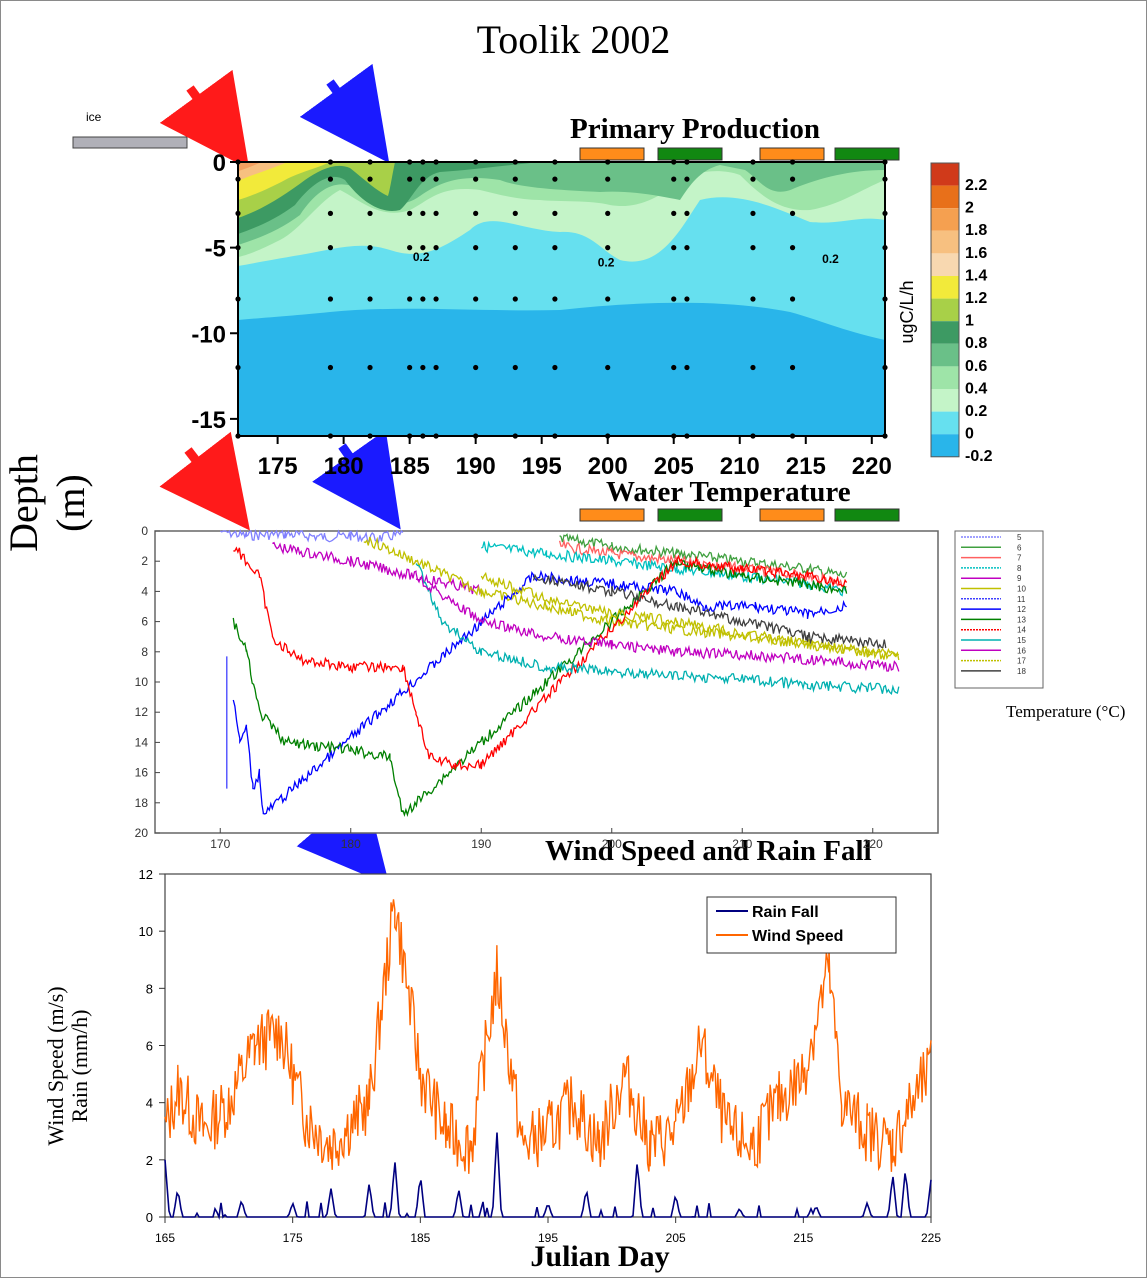  I want to click on colorbar-level-label: 0.8, so click(976, 343).